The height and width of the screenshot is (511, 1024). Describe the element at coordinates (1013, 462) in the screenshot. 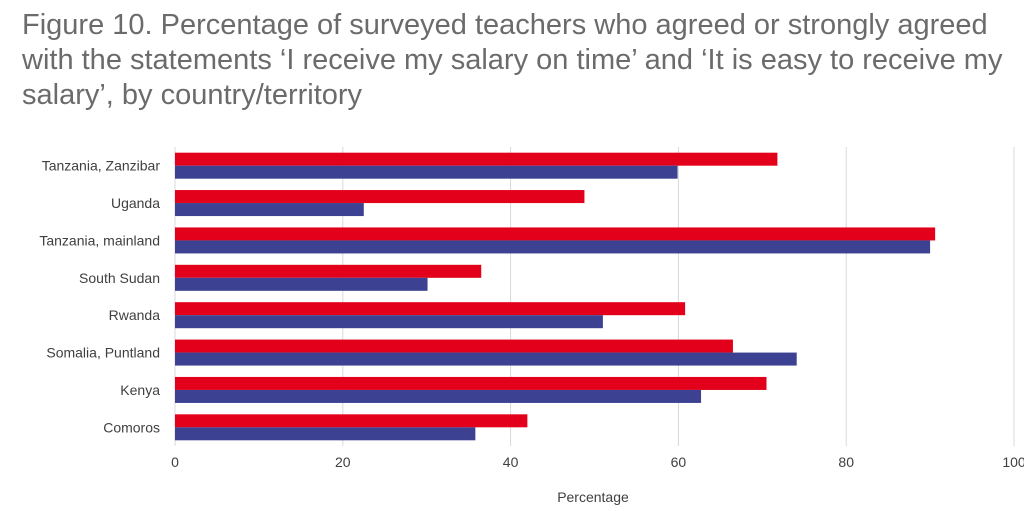

I see `x-tick-label-100: 100` at that location.